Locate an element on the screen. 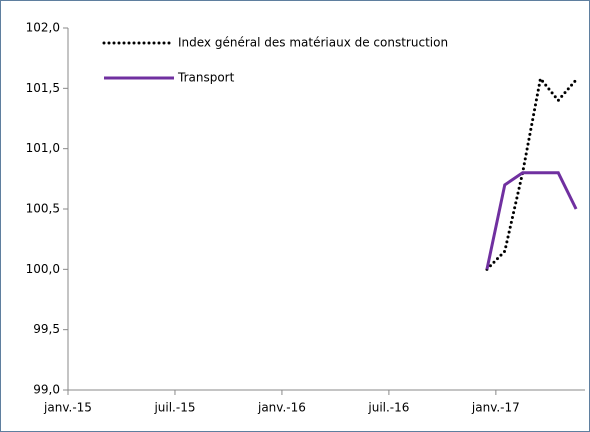  x-tick-label: janv.-15 is located at coordinates (67, 408).